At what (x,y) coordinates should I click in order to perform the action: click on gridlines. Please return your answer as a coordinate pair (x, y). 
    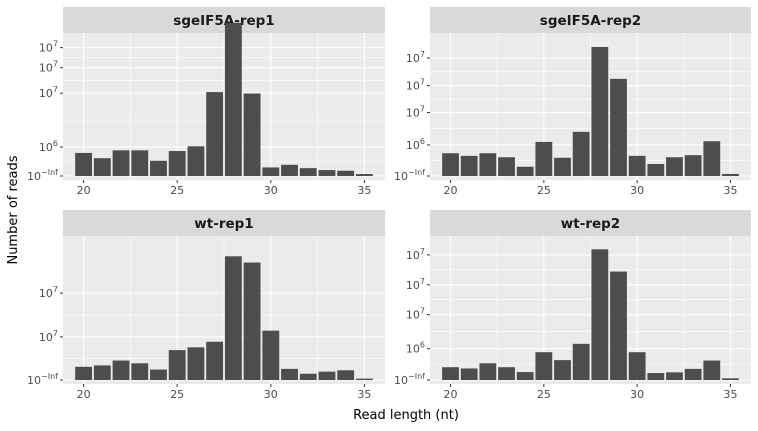
    Looking at the image, I should click on (224, 106).